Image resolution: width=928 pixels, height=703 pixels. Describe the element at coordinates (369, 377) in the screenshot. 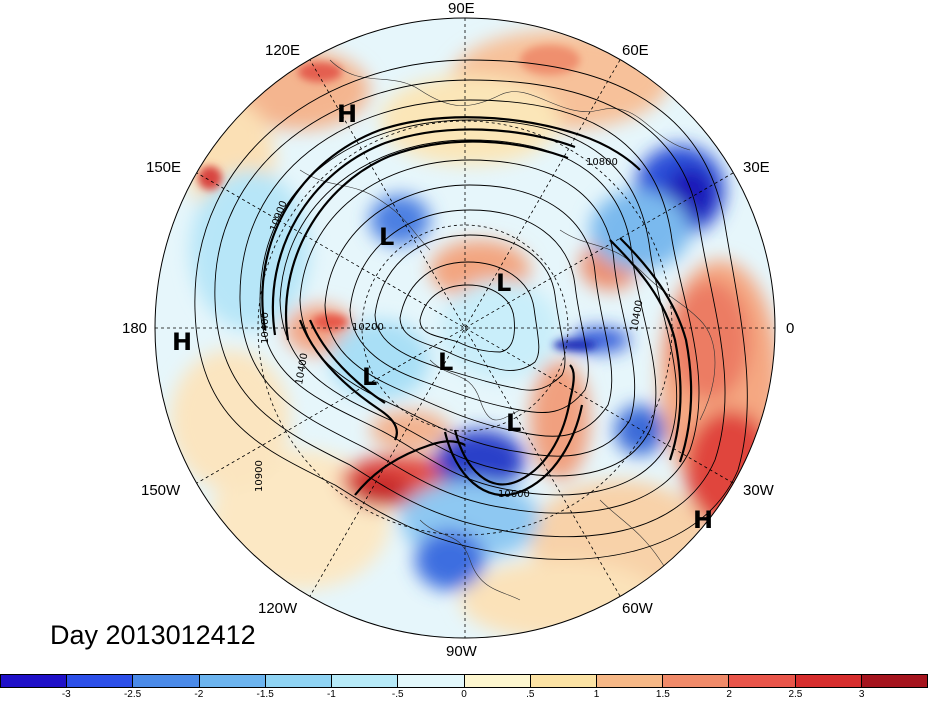

I see `low-pressure-alaska: L` at that location.